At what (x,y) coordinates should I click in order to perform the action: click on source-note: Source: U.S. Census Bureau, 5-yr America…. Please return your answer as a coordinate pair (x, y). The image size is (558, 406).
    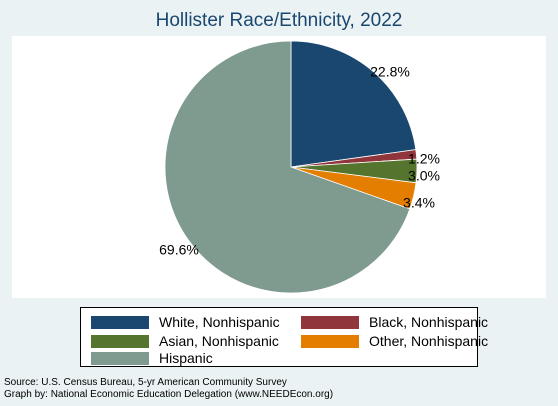
    Looking at the image, I should click on (145, 382).